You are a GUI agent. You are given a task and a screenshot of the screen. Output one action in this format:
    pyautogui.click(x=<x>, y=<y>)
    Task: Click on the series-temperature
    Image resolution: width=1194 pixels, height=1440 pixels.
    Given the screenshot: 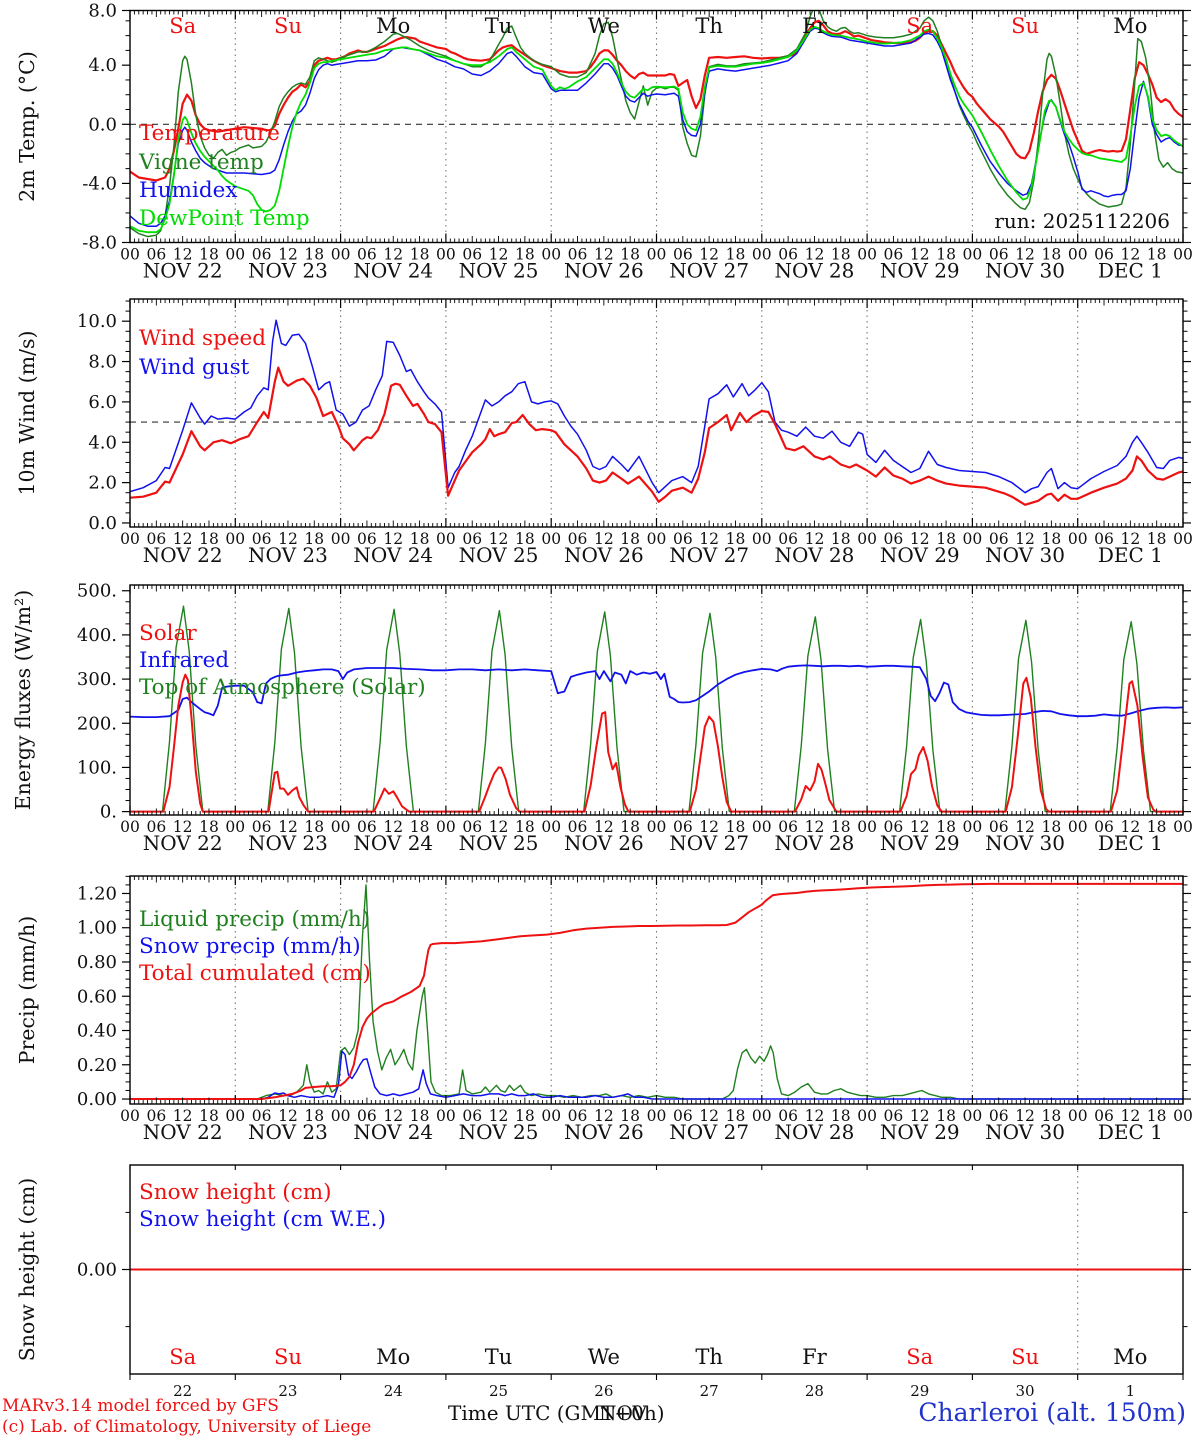 What is the action you would take?
    pyautogui.click(x=656, y=100)
    